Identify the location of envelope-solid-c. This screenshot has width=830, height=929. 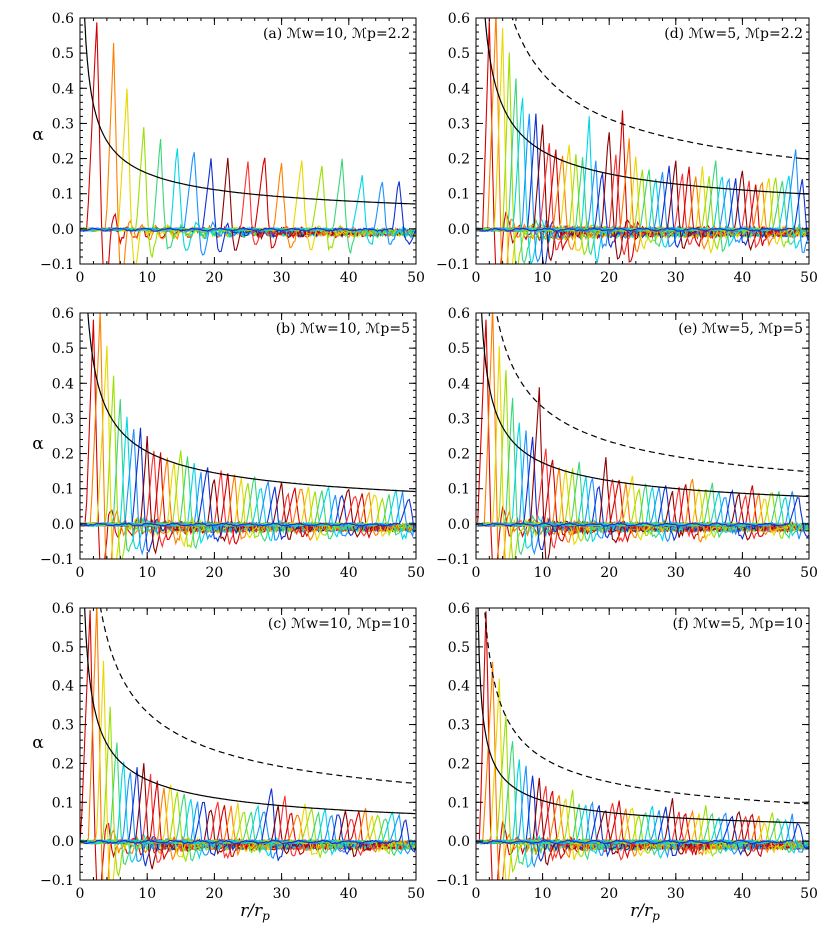
(250, 711).